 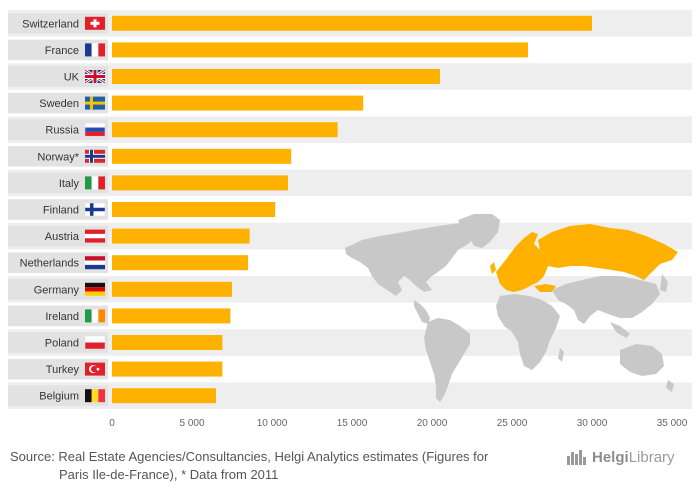 I want to click on ireland-flag, so click(x=95, y=316).